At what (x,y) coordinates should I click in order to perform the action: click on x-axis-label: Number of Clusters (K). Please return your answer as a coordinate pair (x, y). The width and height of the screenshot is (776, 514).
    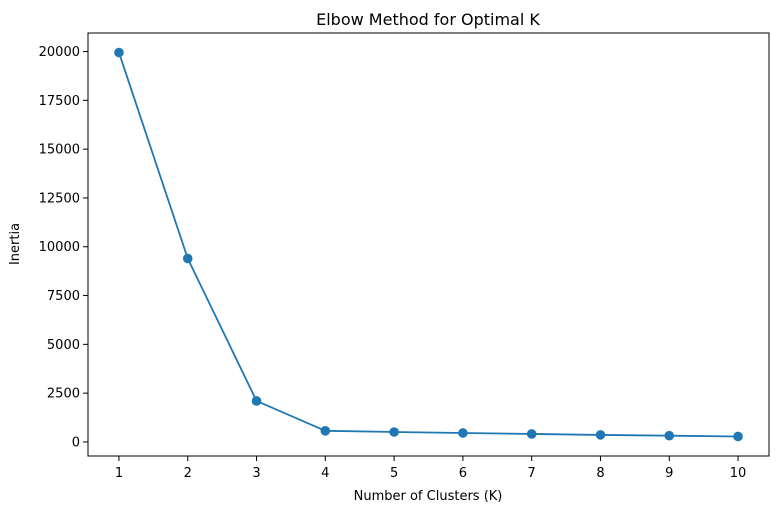
    Looking at the image, I should click on (428, 496).